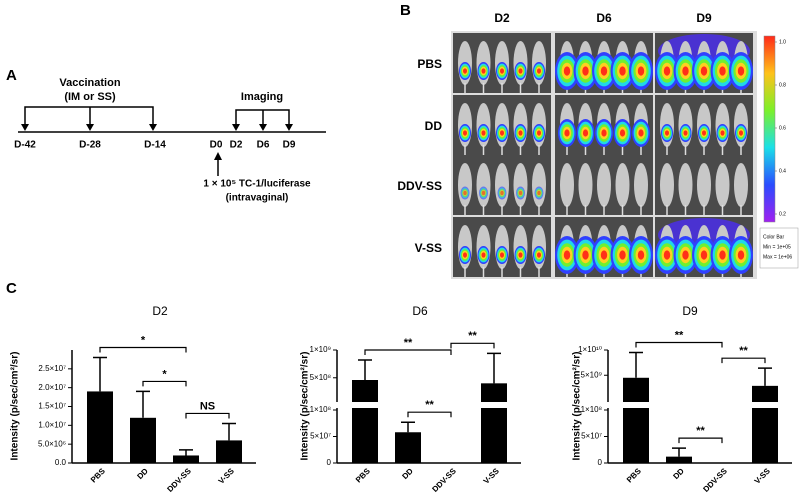 Image resolution: width=800 pixels, height=499 pixels. I want to click on colorbar-legend-box, so click(779, 248).